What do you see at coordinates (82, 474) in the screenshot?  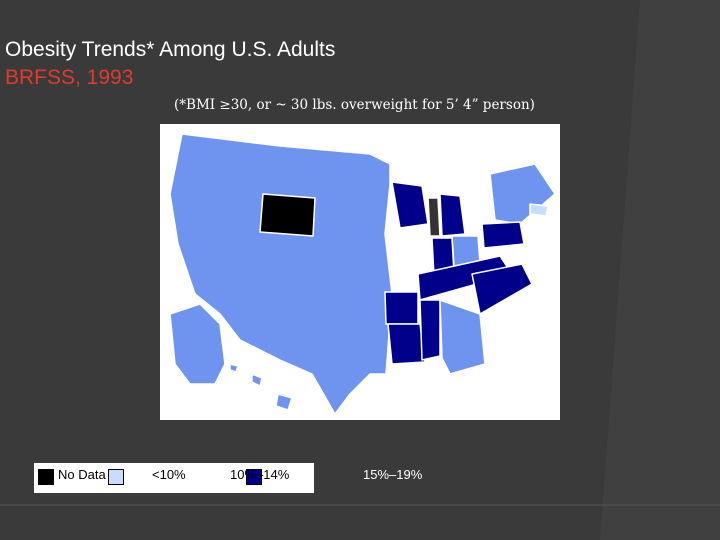 I see `legend-label-no-data: No Data` at bounding box center [82, 474].